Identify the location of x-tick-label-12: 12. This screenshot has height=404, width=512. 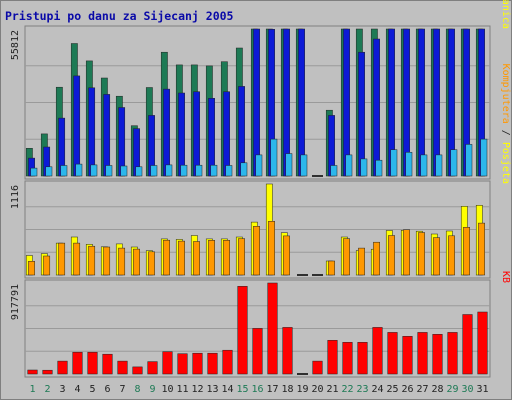
(197, 389).